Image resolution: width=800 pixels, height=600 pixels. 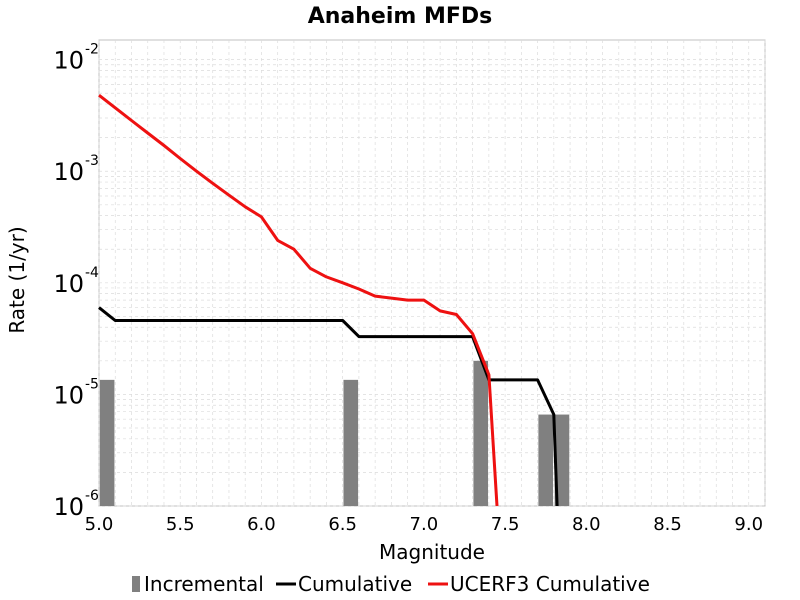 I want to click on x-tick-label: 6.5, so click(x=342, y=524).